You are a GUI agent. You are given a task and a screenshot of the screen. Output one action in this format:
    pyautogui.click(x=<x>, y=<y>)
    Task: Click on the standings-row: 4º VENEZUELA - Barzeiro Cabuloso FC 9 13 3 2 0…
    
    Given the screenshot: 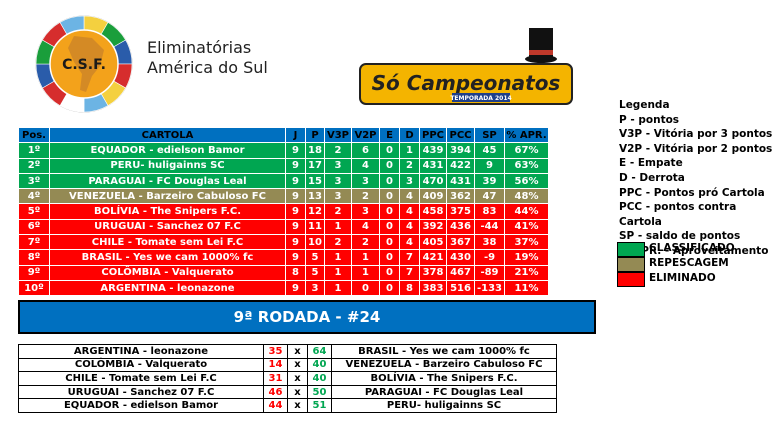 What is the action you would take?
    pyautogui.click(x=283, y=196)
    